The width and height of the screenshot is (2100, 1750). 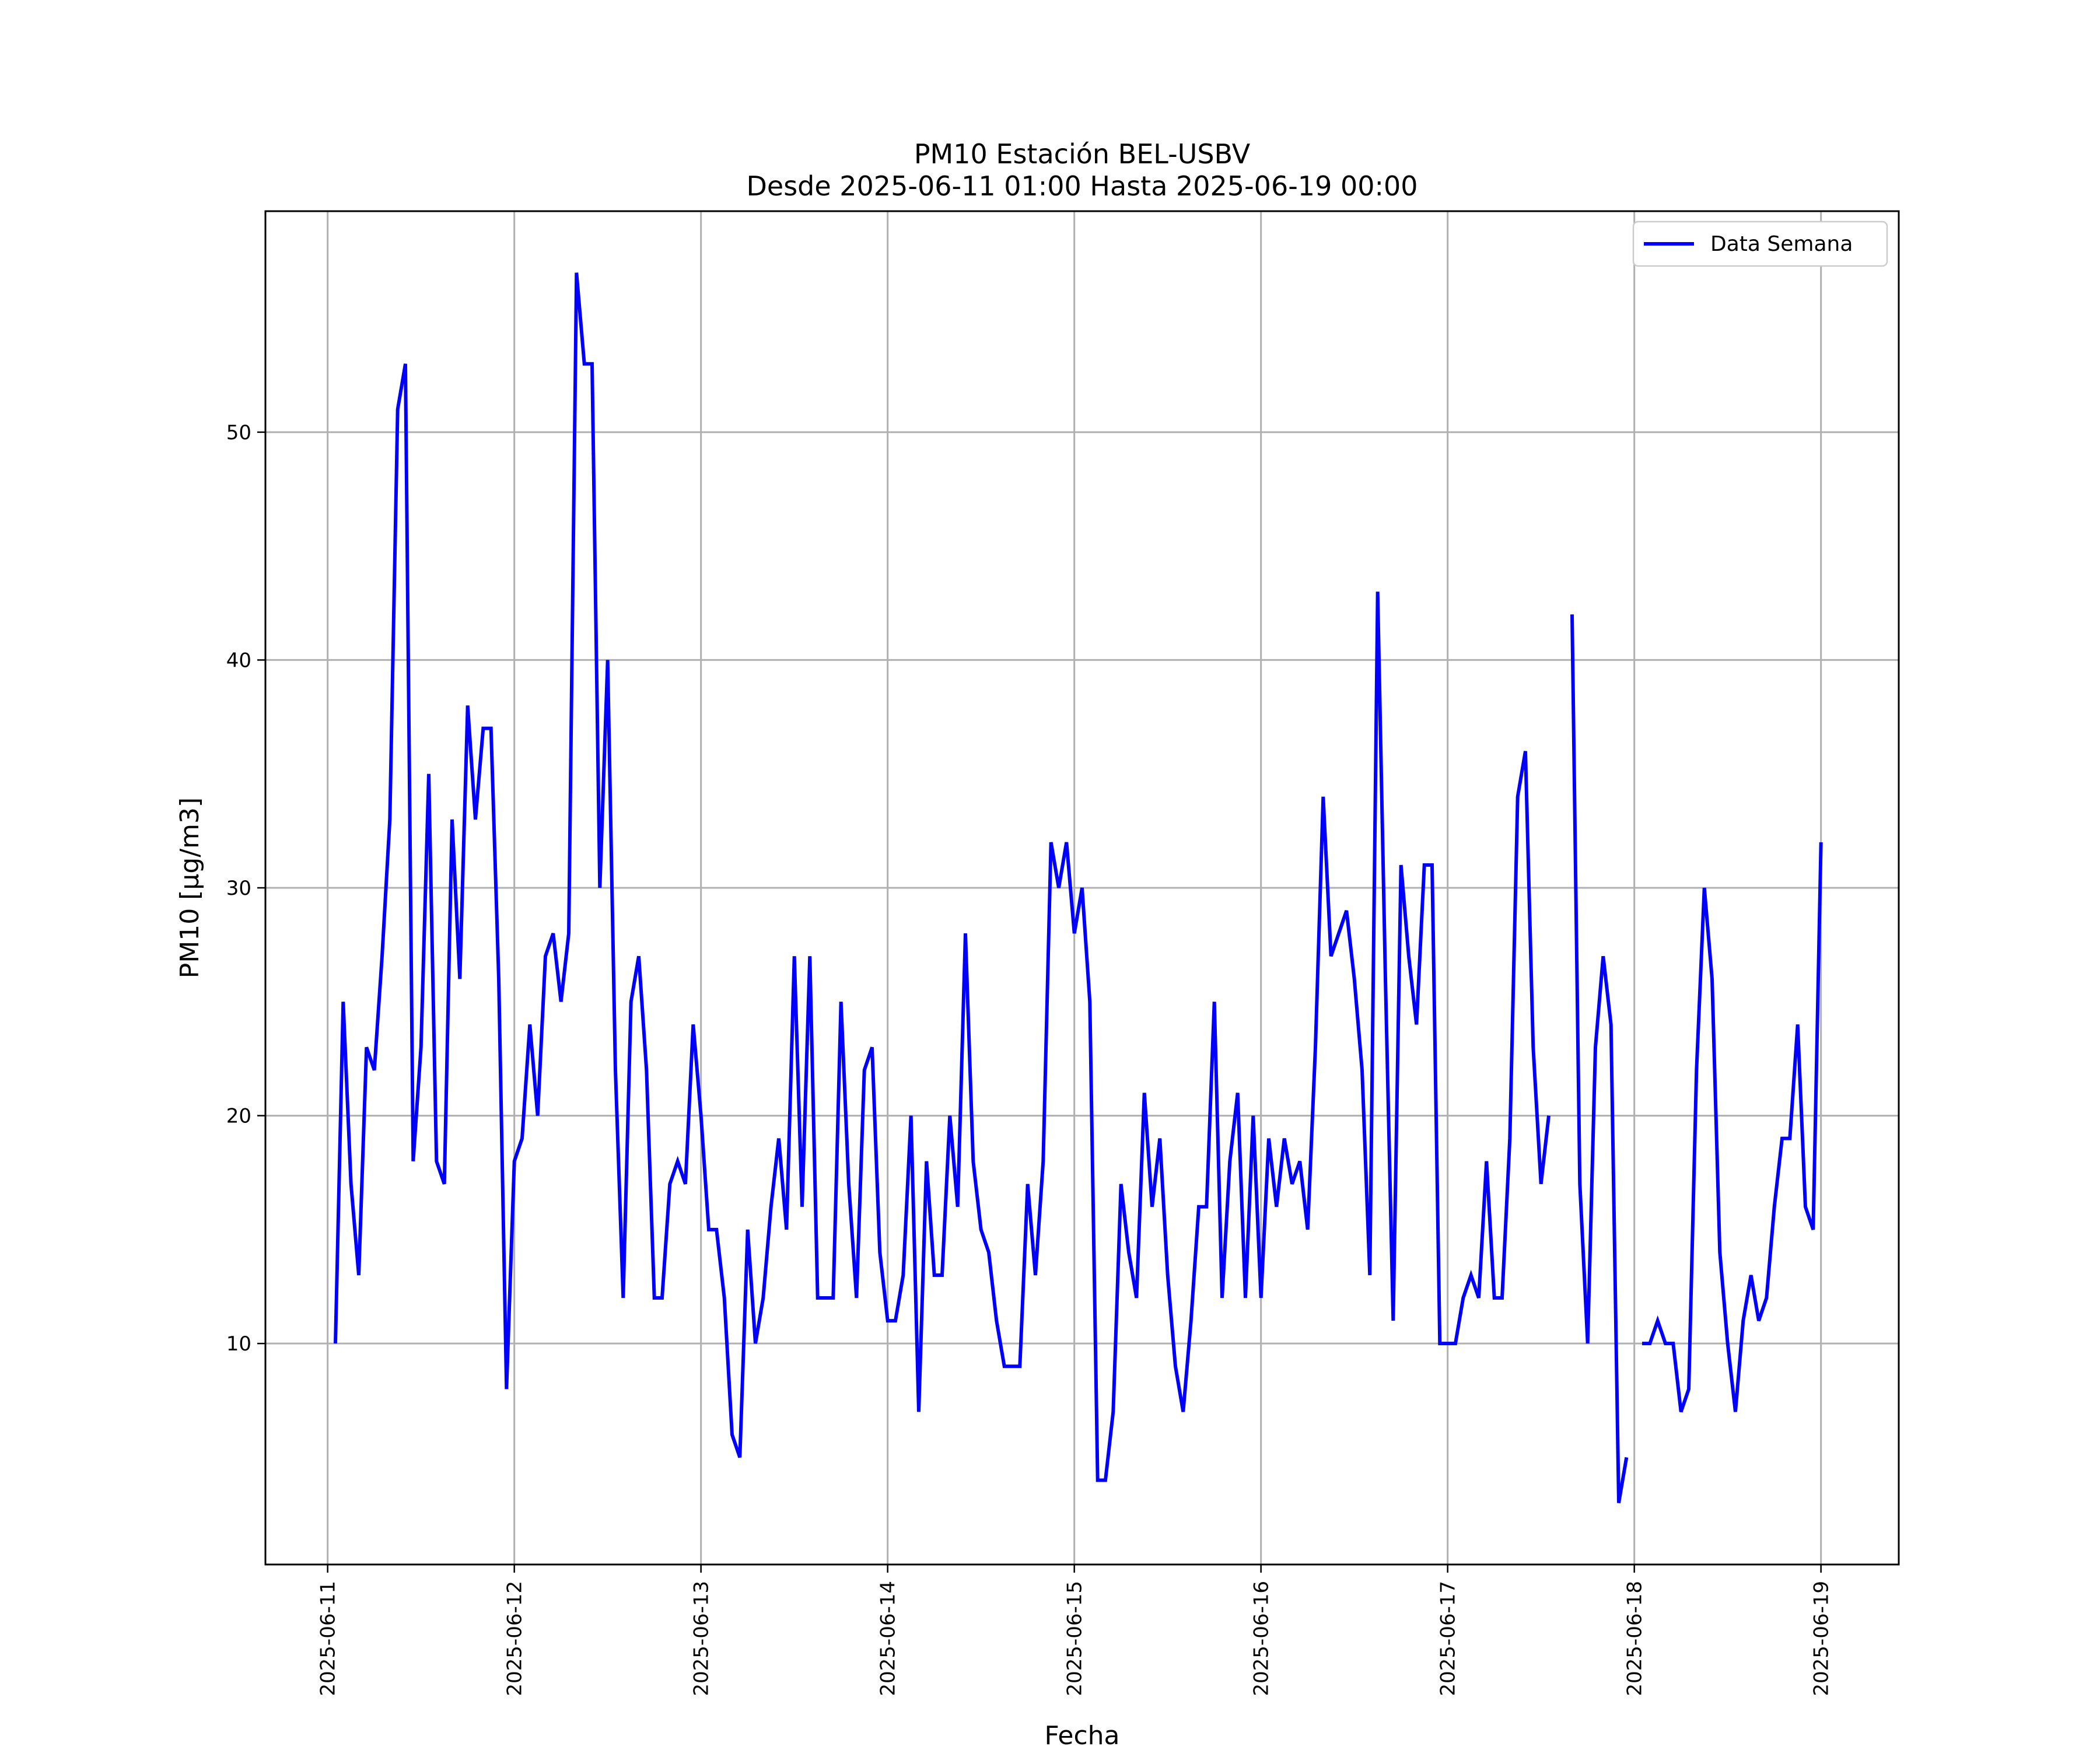 What do you see at coordinates (238, 888) in the screenshot?
I see `y-tick-label: 30` at bounding box center [238, 888].